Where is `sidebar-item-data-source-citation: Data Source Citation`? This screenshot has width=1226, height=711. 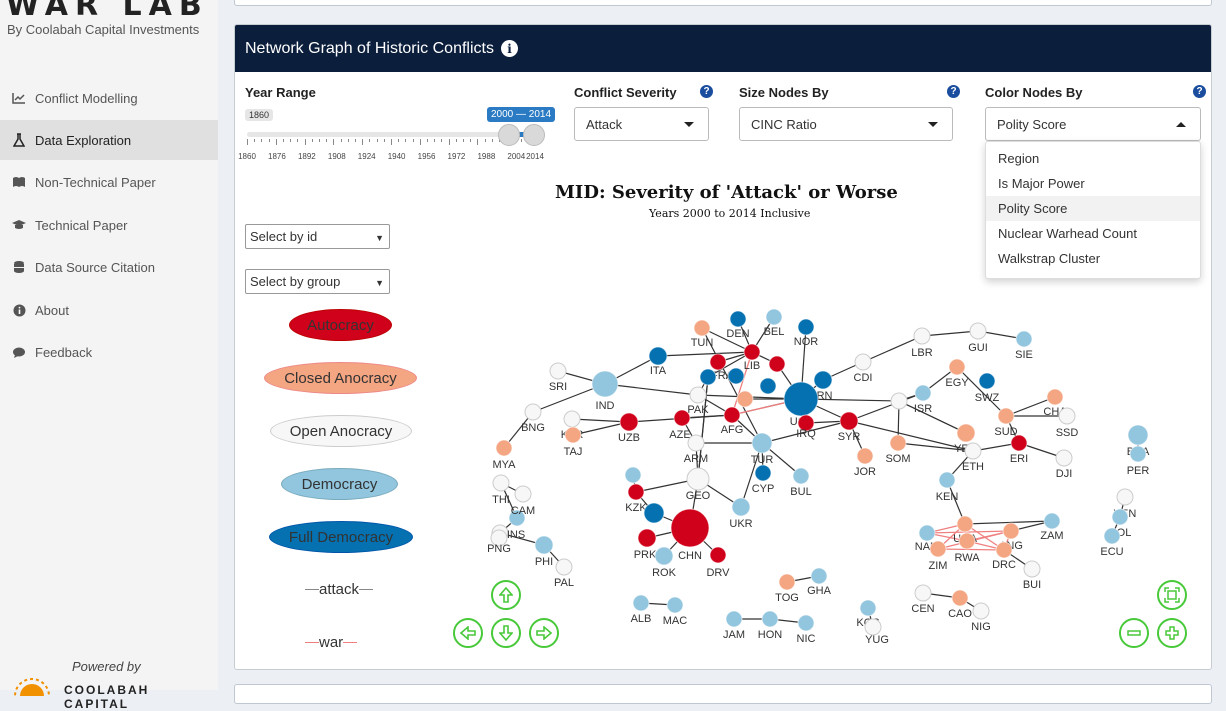 sidebar-item-data-source-citation: Data Source Citation is located at coordinates (109, 267).